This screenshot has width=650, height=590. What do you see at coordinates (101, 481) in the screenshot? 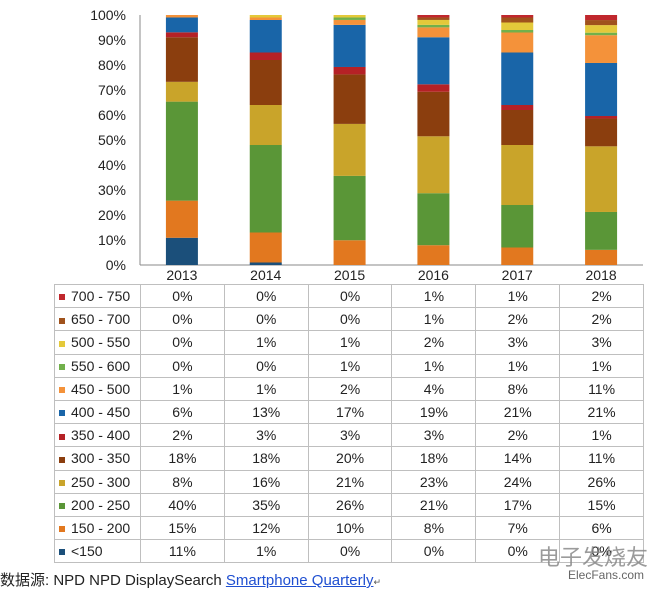
I see `legend-label: 250 - 300` at bounding box center [101, 481].